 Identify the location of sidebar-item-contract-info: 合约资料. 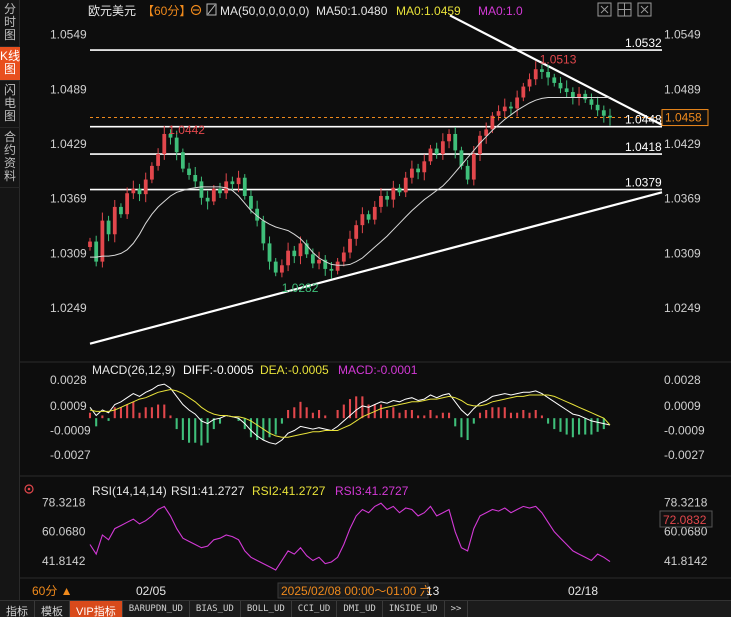
(10, 158).